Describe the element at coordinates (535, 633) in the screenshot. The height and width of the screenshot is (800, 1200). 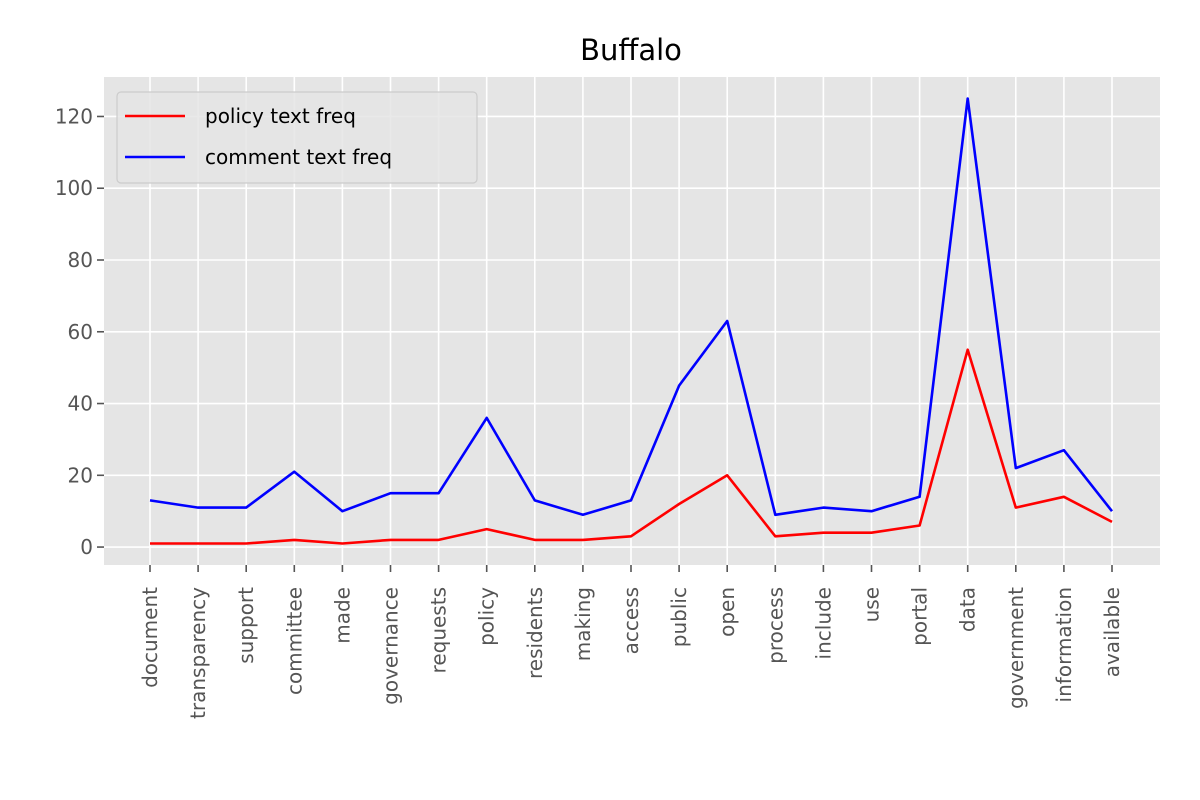
I see `x-tick-label: residents` at that location.